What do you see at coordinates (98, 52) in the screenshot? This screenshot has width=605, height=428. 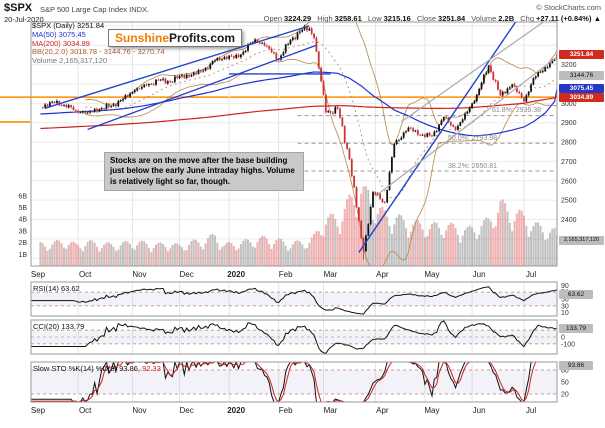 I see `legend-bb: BB(20,2.0) 3018.78 - 3144.76 - 3270.74` at bounding box center [98, 52].